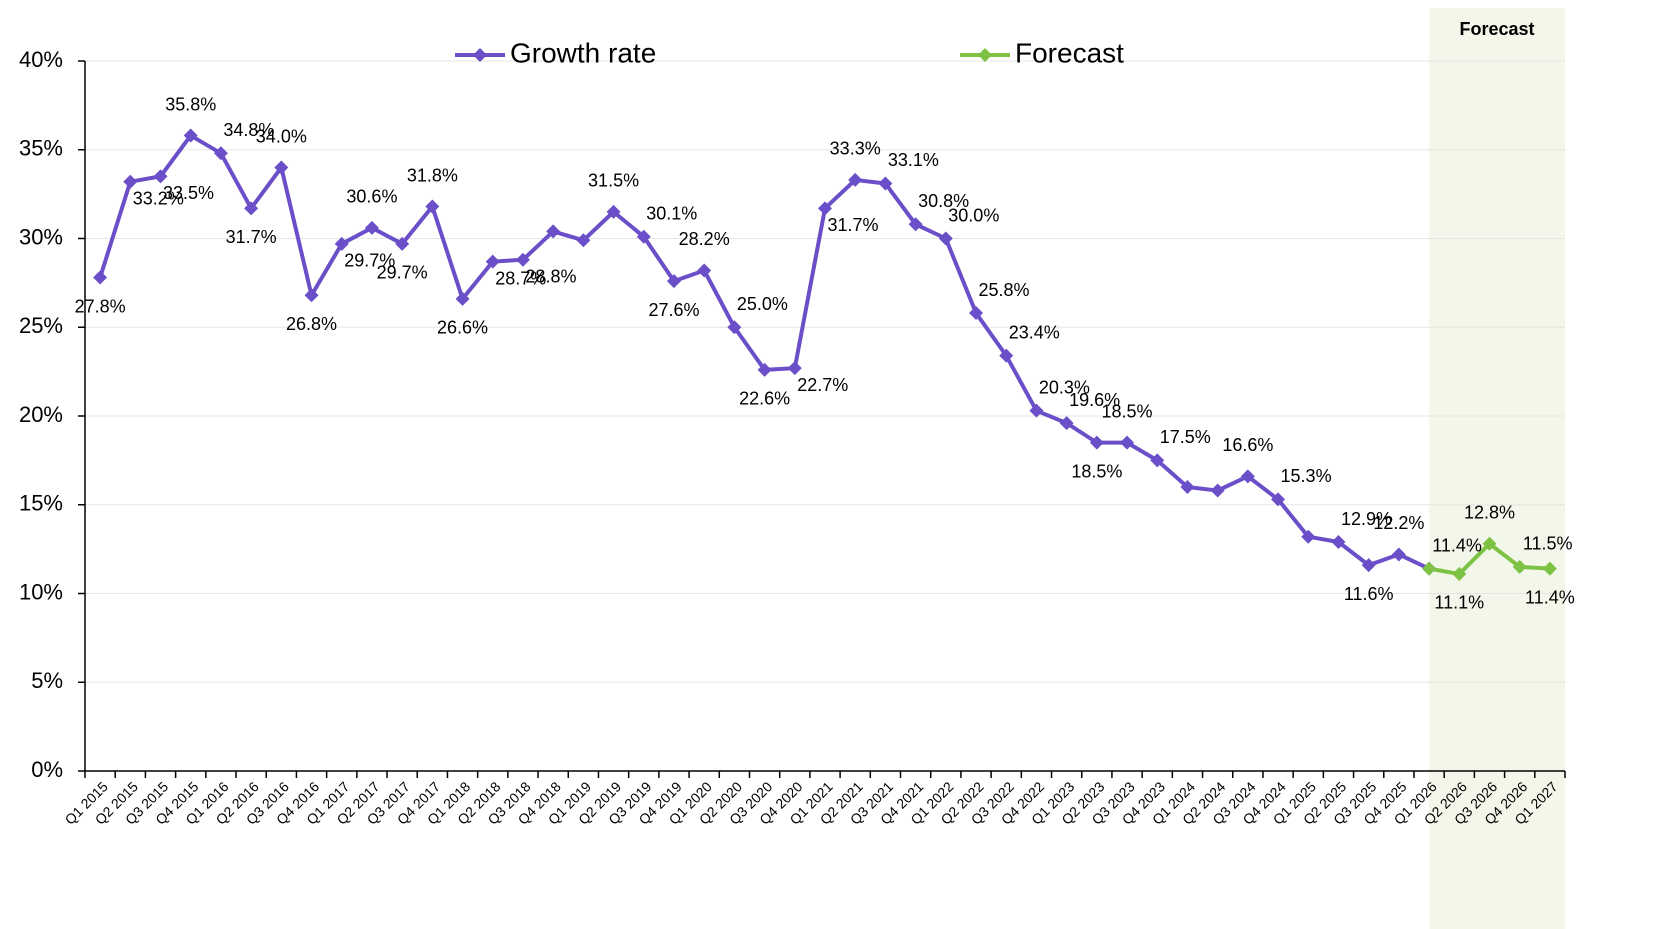  Describe the element at coordinates (550, 277) in the screenshot. I see `data-label: 28.8%` at that location.